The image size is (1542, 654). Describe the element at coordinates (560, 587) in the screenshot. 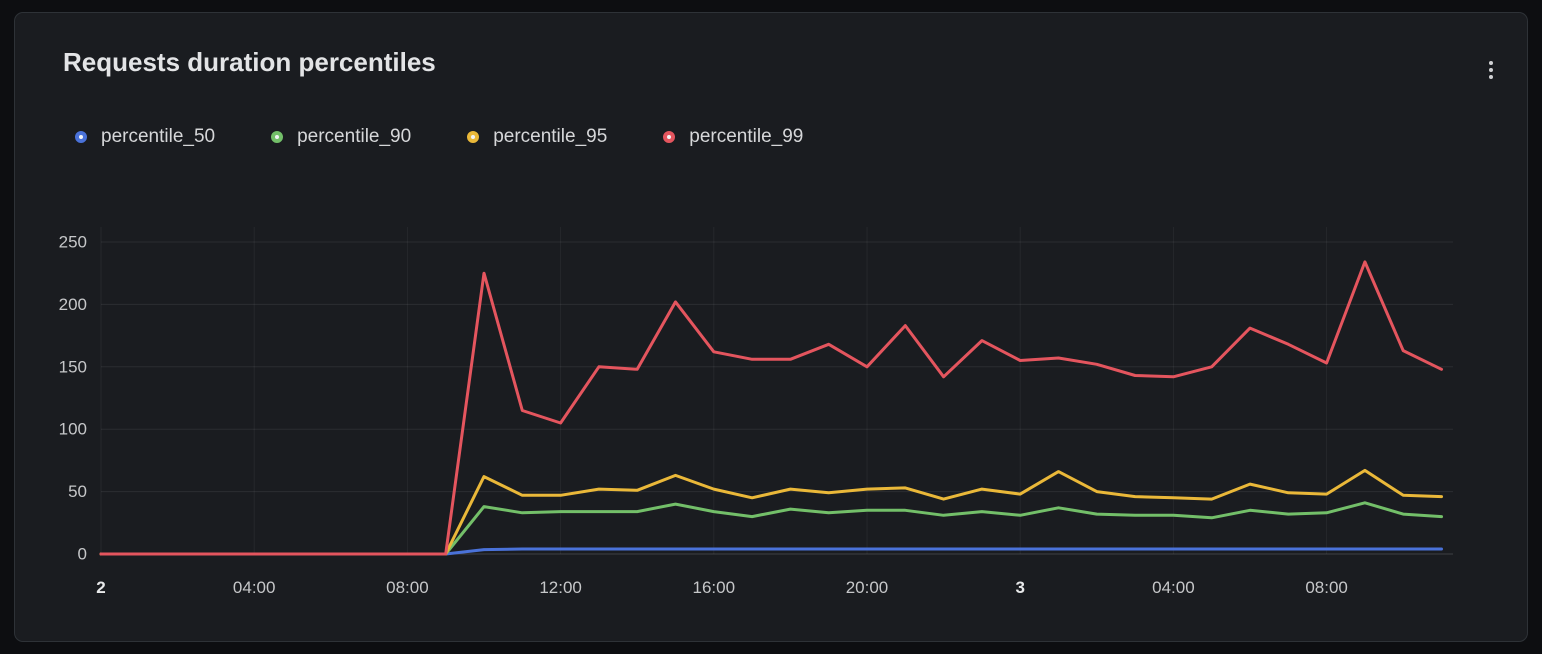

I see `x-tick-label: 12:00` at that location.